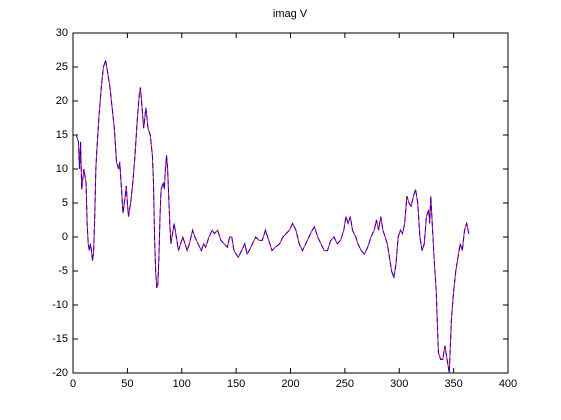 Image resolution: width=561 pixels, height=420 pixels. I want to click on x-tick-label: 150, so click(236, 384).